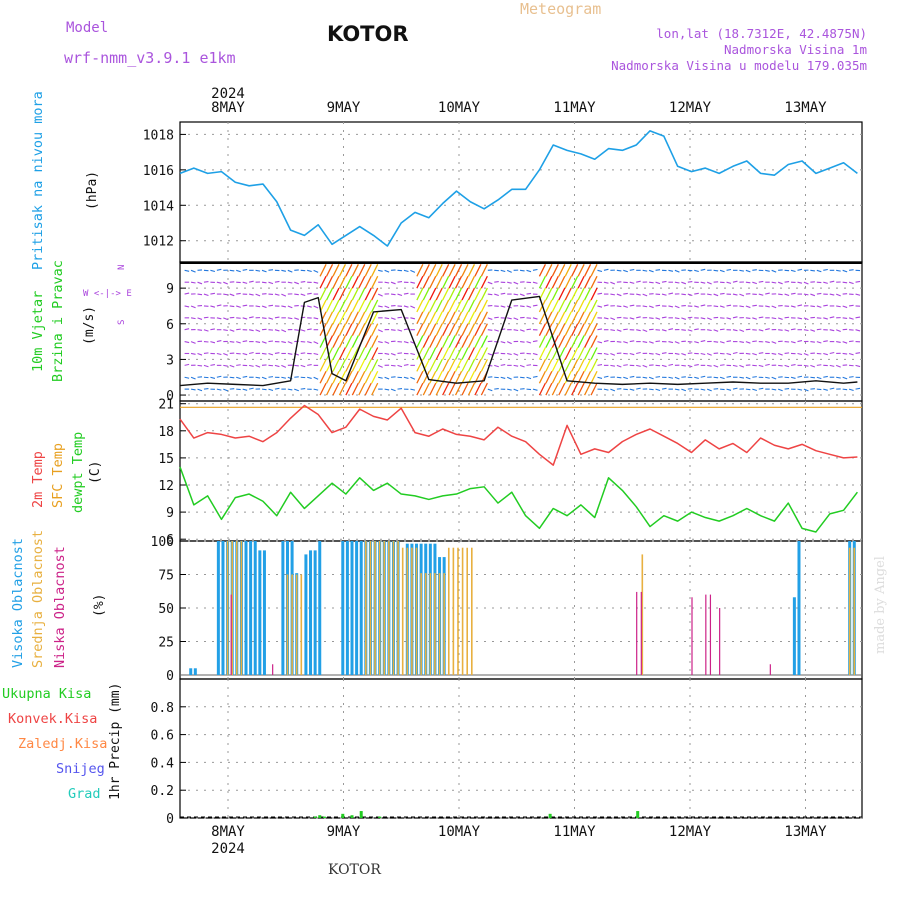 The image size is (900, 900). I want to click on ytick-label-4: 0.6, so click(162, 736).